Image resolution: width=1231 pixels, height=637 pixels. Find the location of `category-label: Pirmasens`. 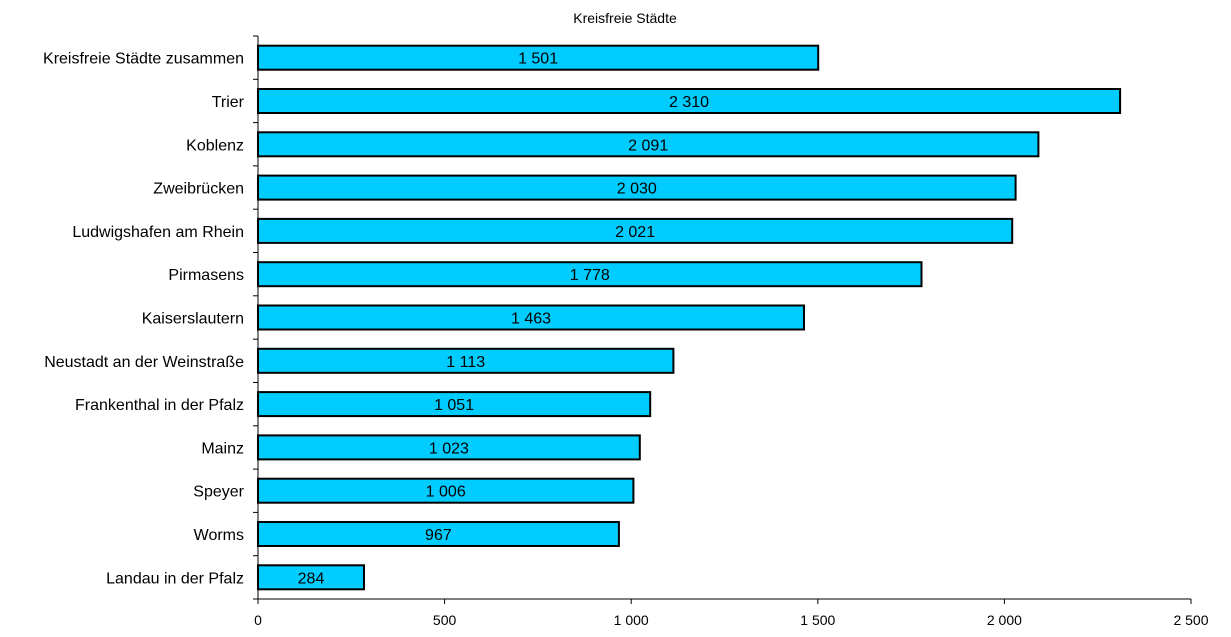

category-label: Pirmasens is located at coordinates (206, 275).